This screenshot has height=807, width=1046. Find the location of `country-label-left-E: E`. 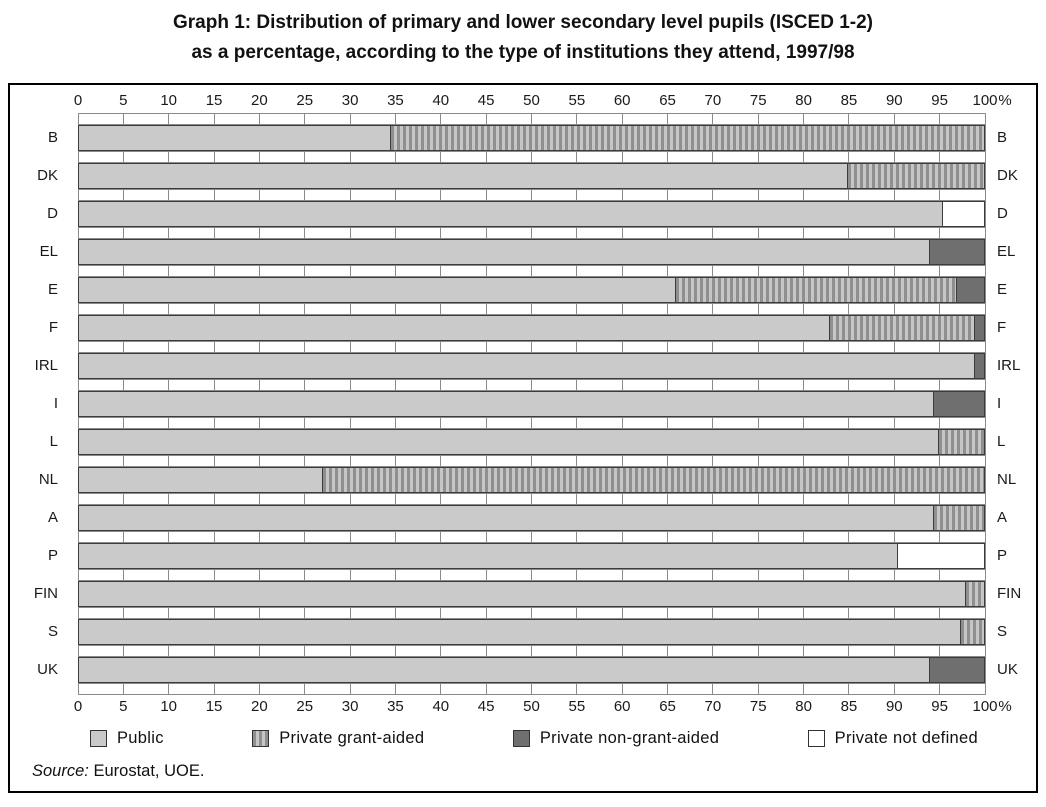

country-label-left-E: E is located at coordinates (52, 289).